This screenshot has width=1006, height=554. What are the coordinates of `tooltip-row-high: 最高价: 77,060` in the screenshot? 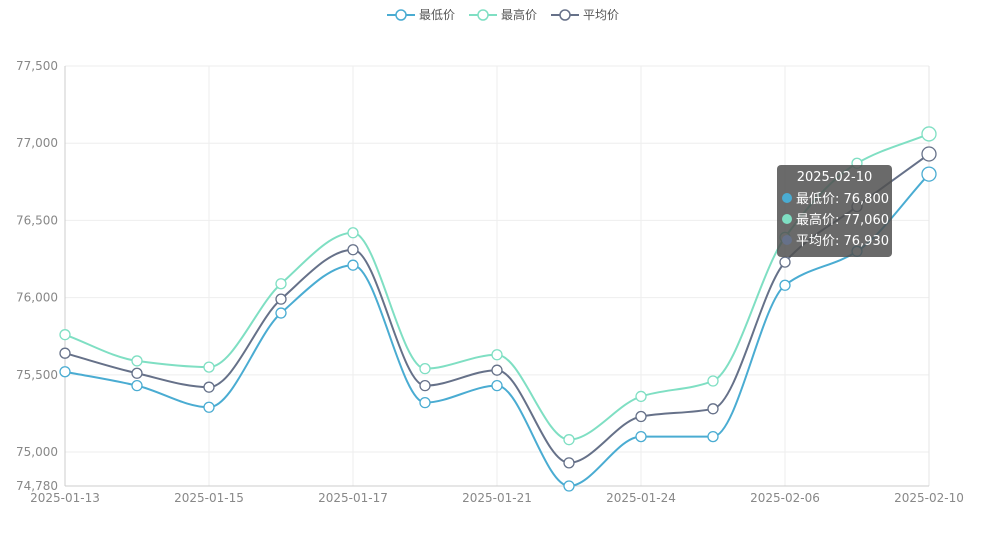 It's located at (837, 218).